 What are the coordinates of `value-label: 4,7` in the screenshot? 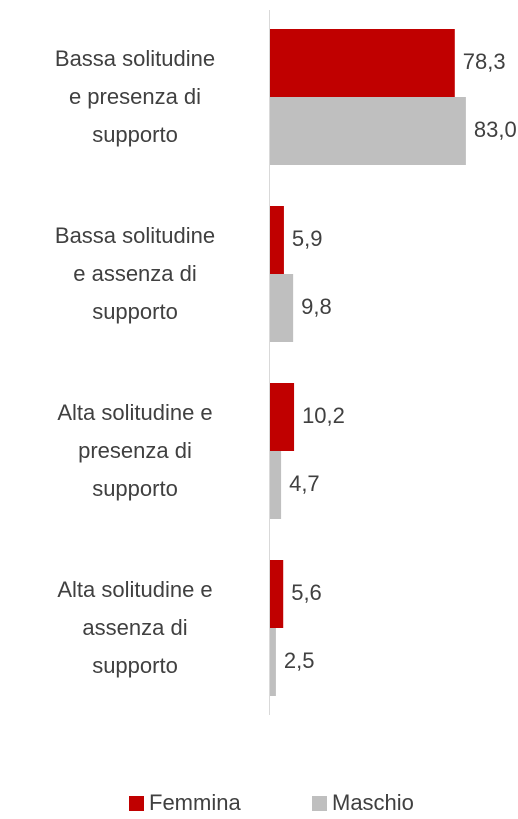 It's located at (304, 483).